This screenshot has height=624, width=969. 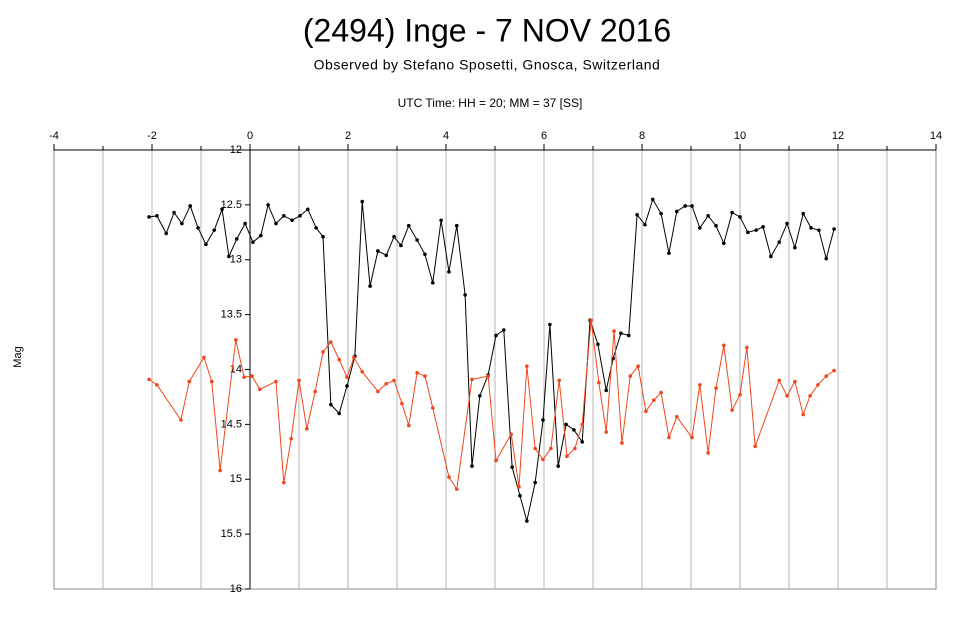 What do you see at coordinates (740, 136) in the screenshot?
I see `x-tick-label: 10` at bounding box center [740, 136].